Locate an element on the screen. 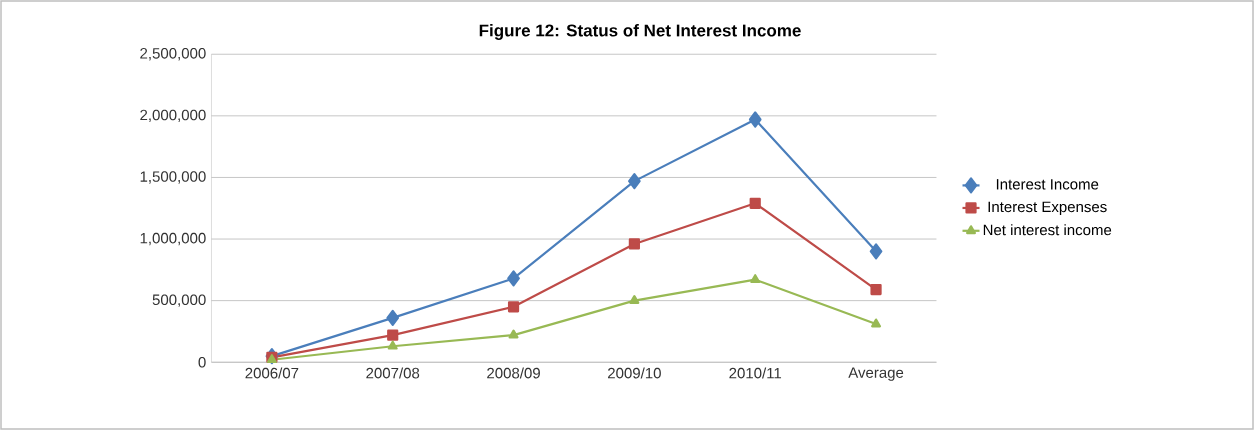 The height and width of the screenshot is (430, 1254). y-tick-label: 1,500,000 is located at coordinates (173, 177).